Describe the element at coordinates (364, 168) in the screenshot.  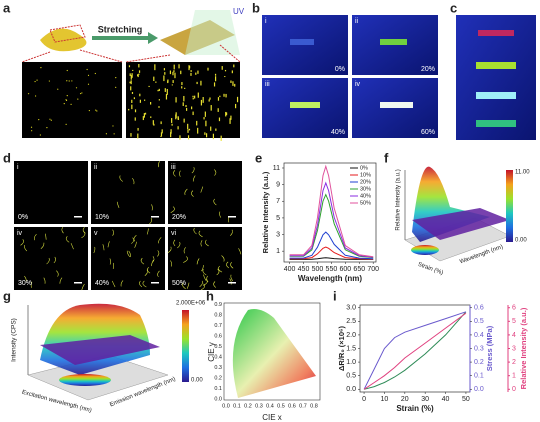
I see `legend-label: 0%` at that location.